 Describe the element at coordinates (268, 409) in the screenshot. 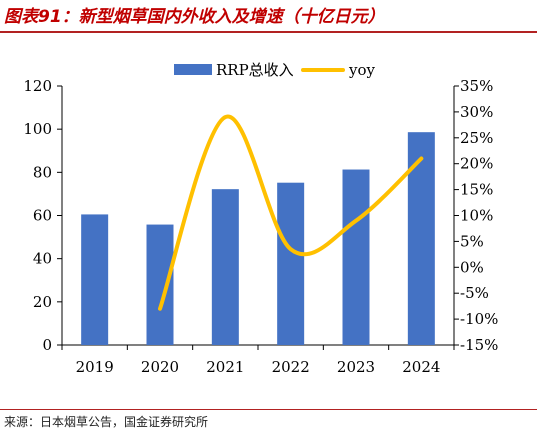

I see `footer-divider` at that location.